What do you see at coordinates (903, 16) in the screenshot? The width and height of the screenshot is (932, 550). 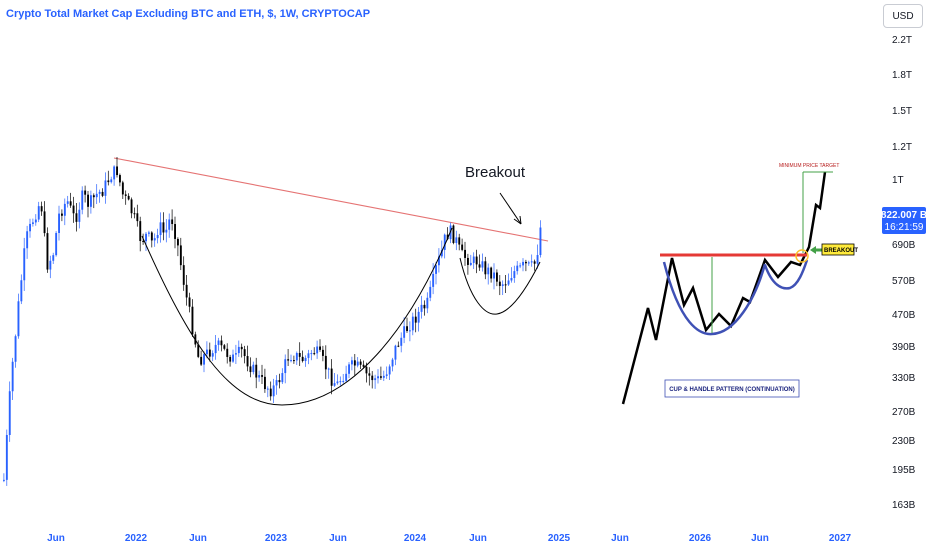 I see `currency-selector: USD` at bounding box center [903, 16].